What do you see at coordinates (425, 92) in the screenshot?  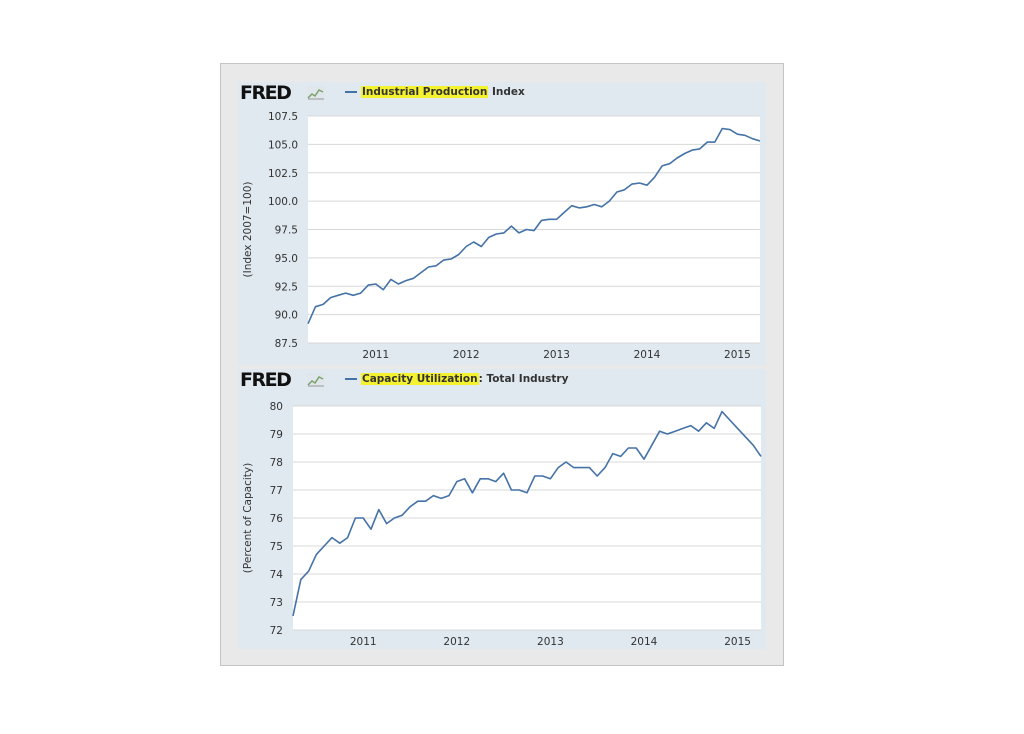 I see `legend-highlighted-text: Industrial Production` at bounding box center [425, 92].